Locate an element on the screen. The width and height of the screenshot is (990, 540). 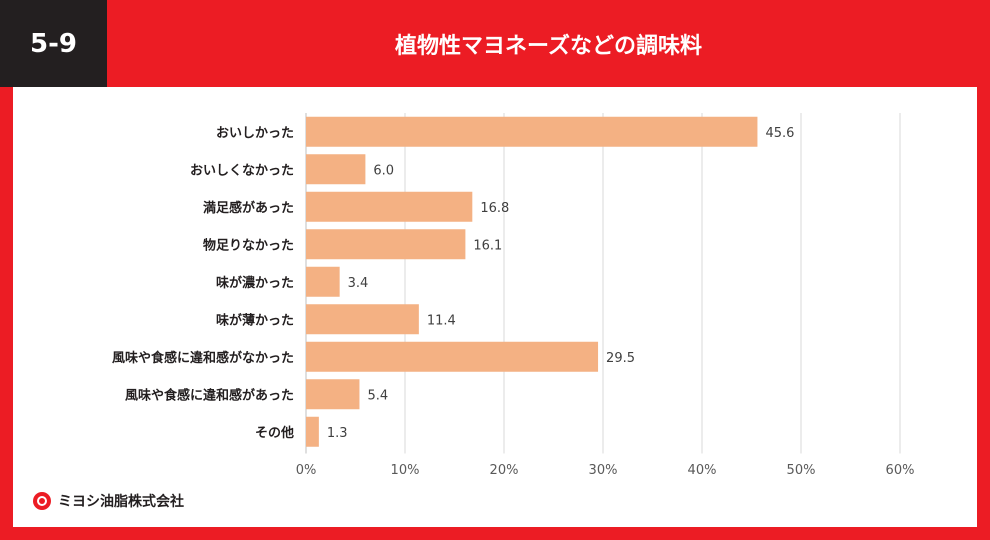
category-label: 味が薄かった is located at coordinates (255, 320).